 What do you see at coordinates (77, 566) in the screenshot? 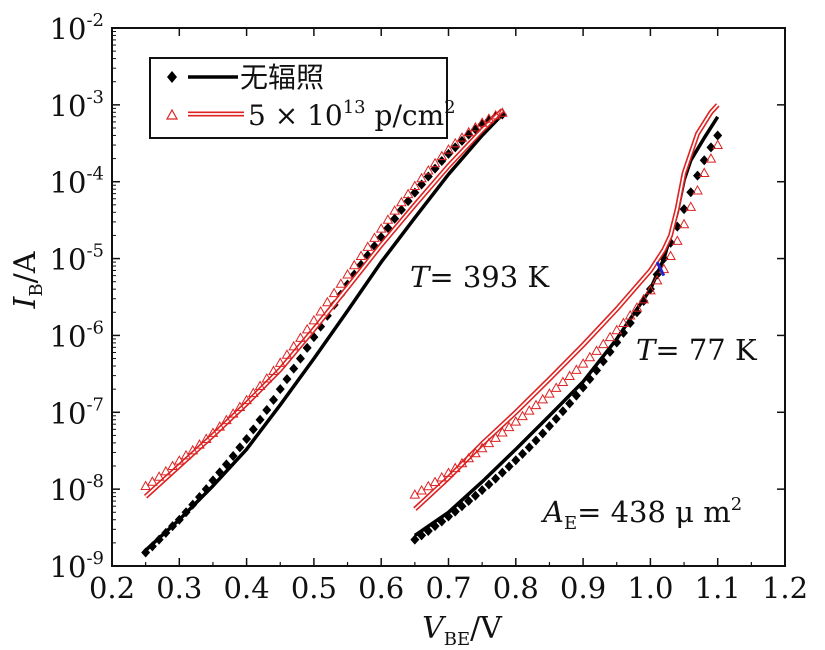
I see `y-tick-label: 10⁻⁹` at bounding box center [77, 566].